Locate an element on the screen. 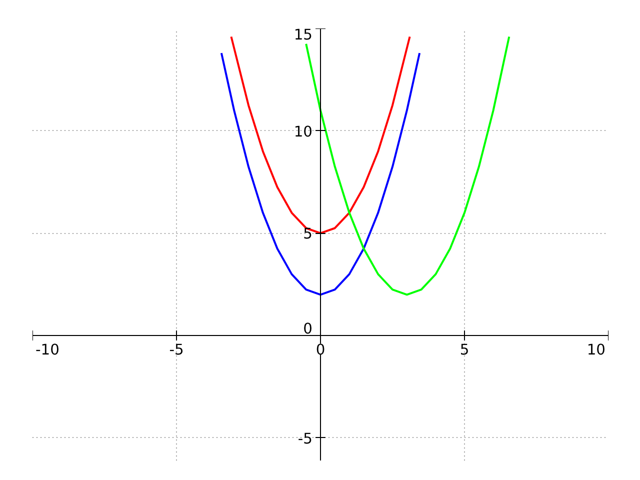 Image resolution: width=640 pixels, height=480 pixels. x-tick-label: 0 is located at coordinates (321, 350).